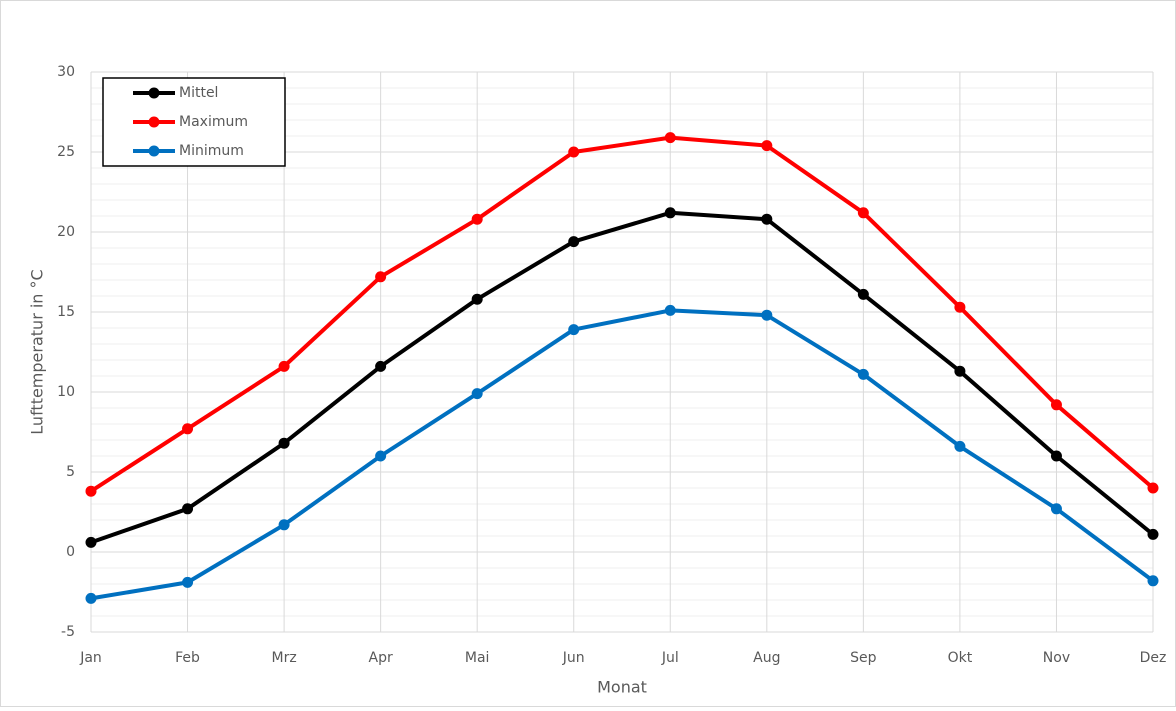 Image resolution: width=1176 pixels, height=711 pixels. I want to click on y-axis-title: Lufttemperatur in °C, so click(37, 351).